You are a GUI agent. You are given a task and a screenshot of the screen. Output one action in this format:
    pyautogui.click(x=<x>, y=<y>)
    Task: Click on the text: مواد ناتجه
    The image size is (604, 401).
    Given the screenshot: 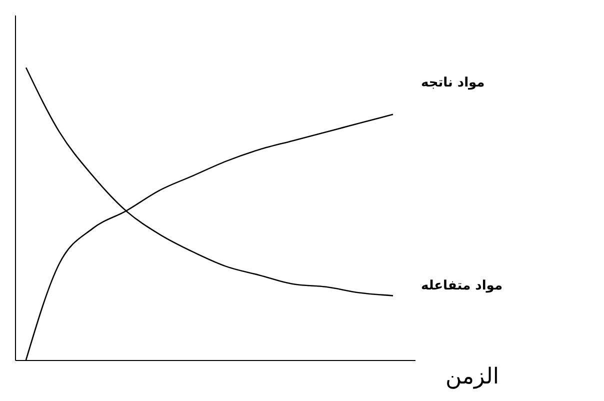 What is the action you would take?
    pyautogui.click(x=452, y=82)
    